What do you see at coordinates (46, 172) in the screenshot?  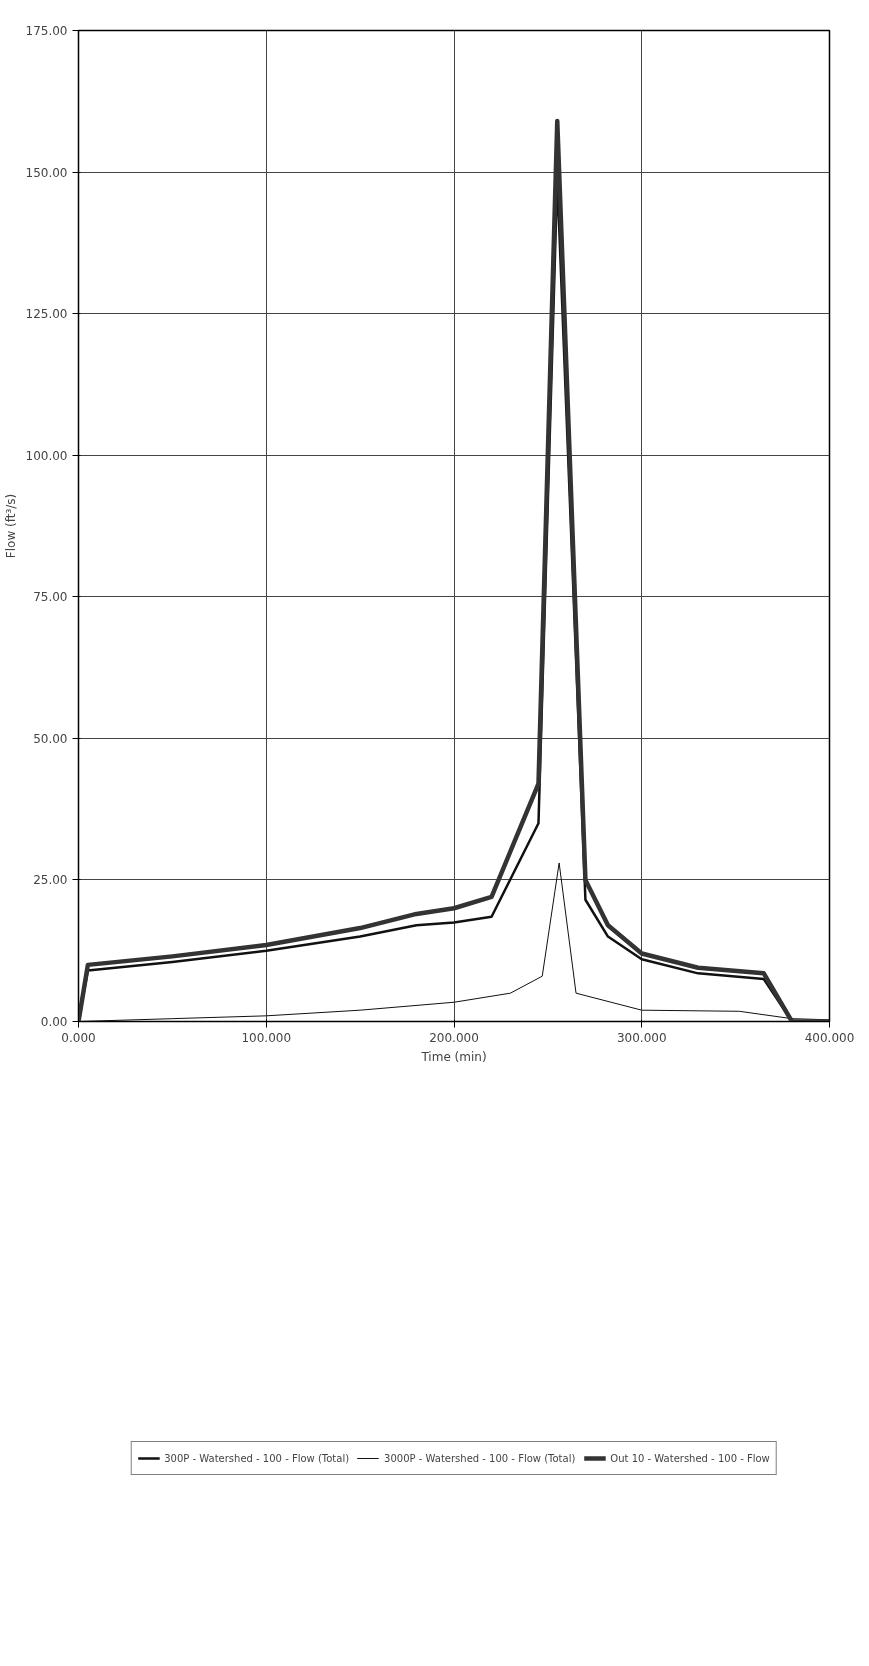 I see `y-tick-label: 150.00` at bounding box center [46, 172].